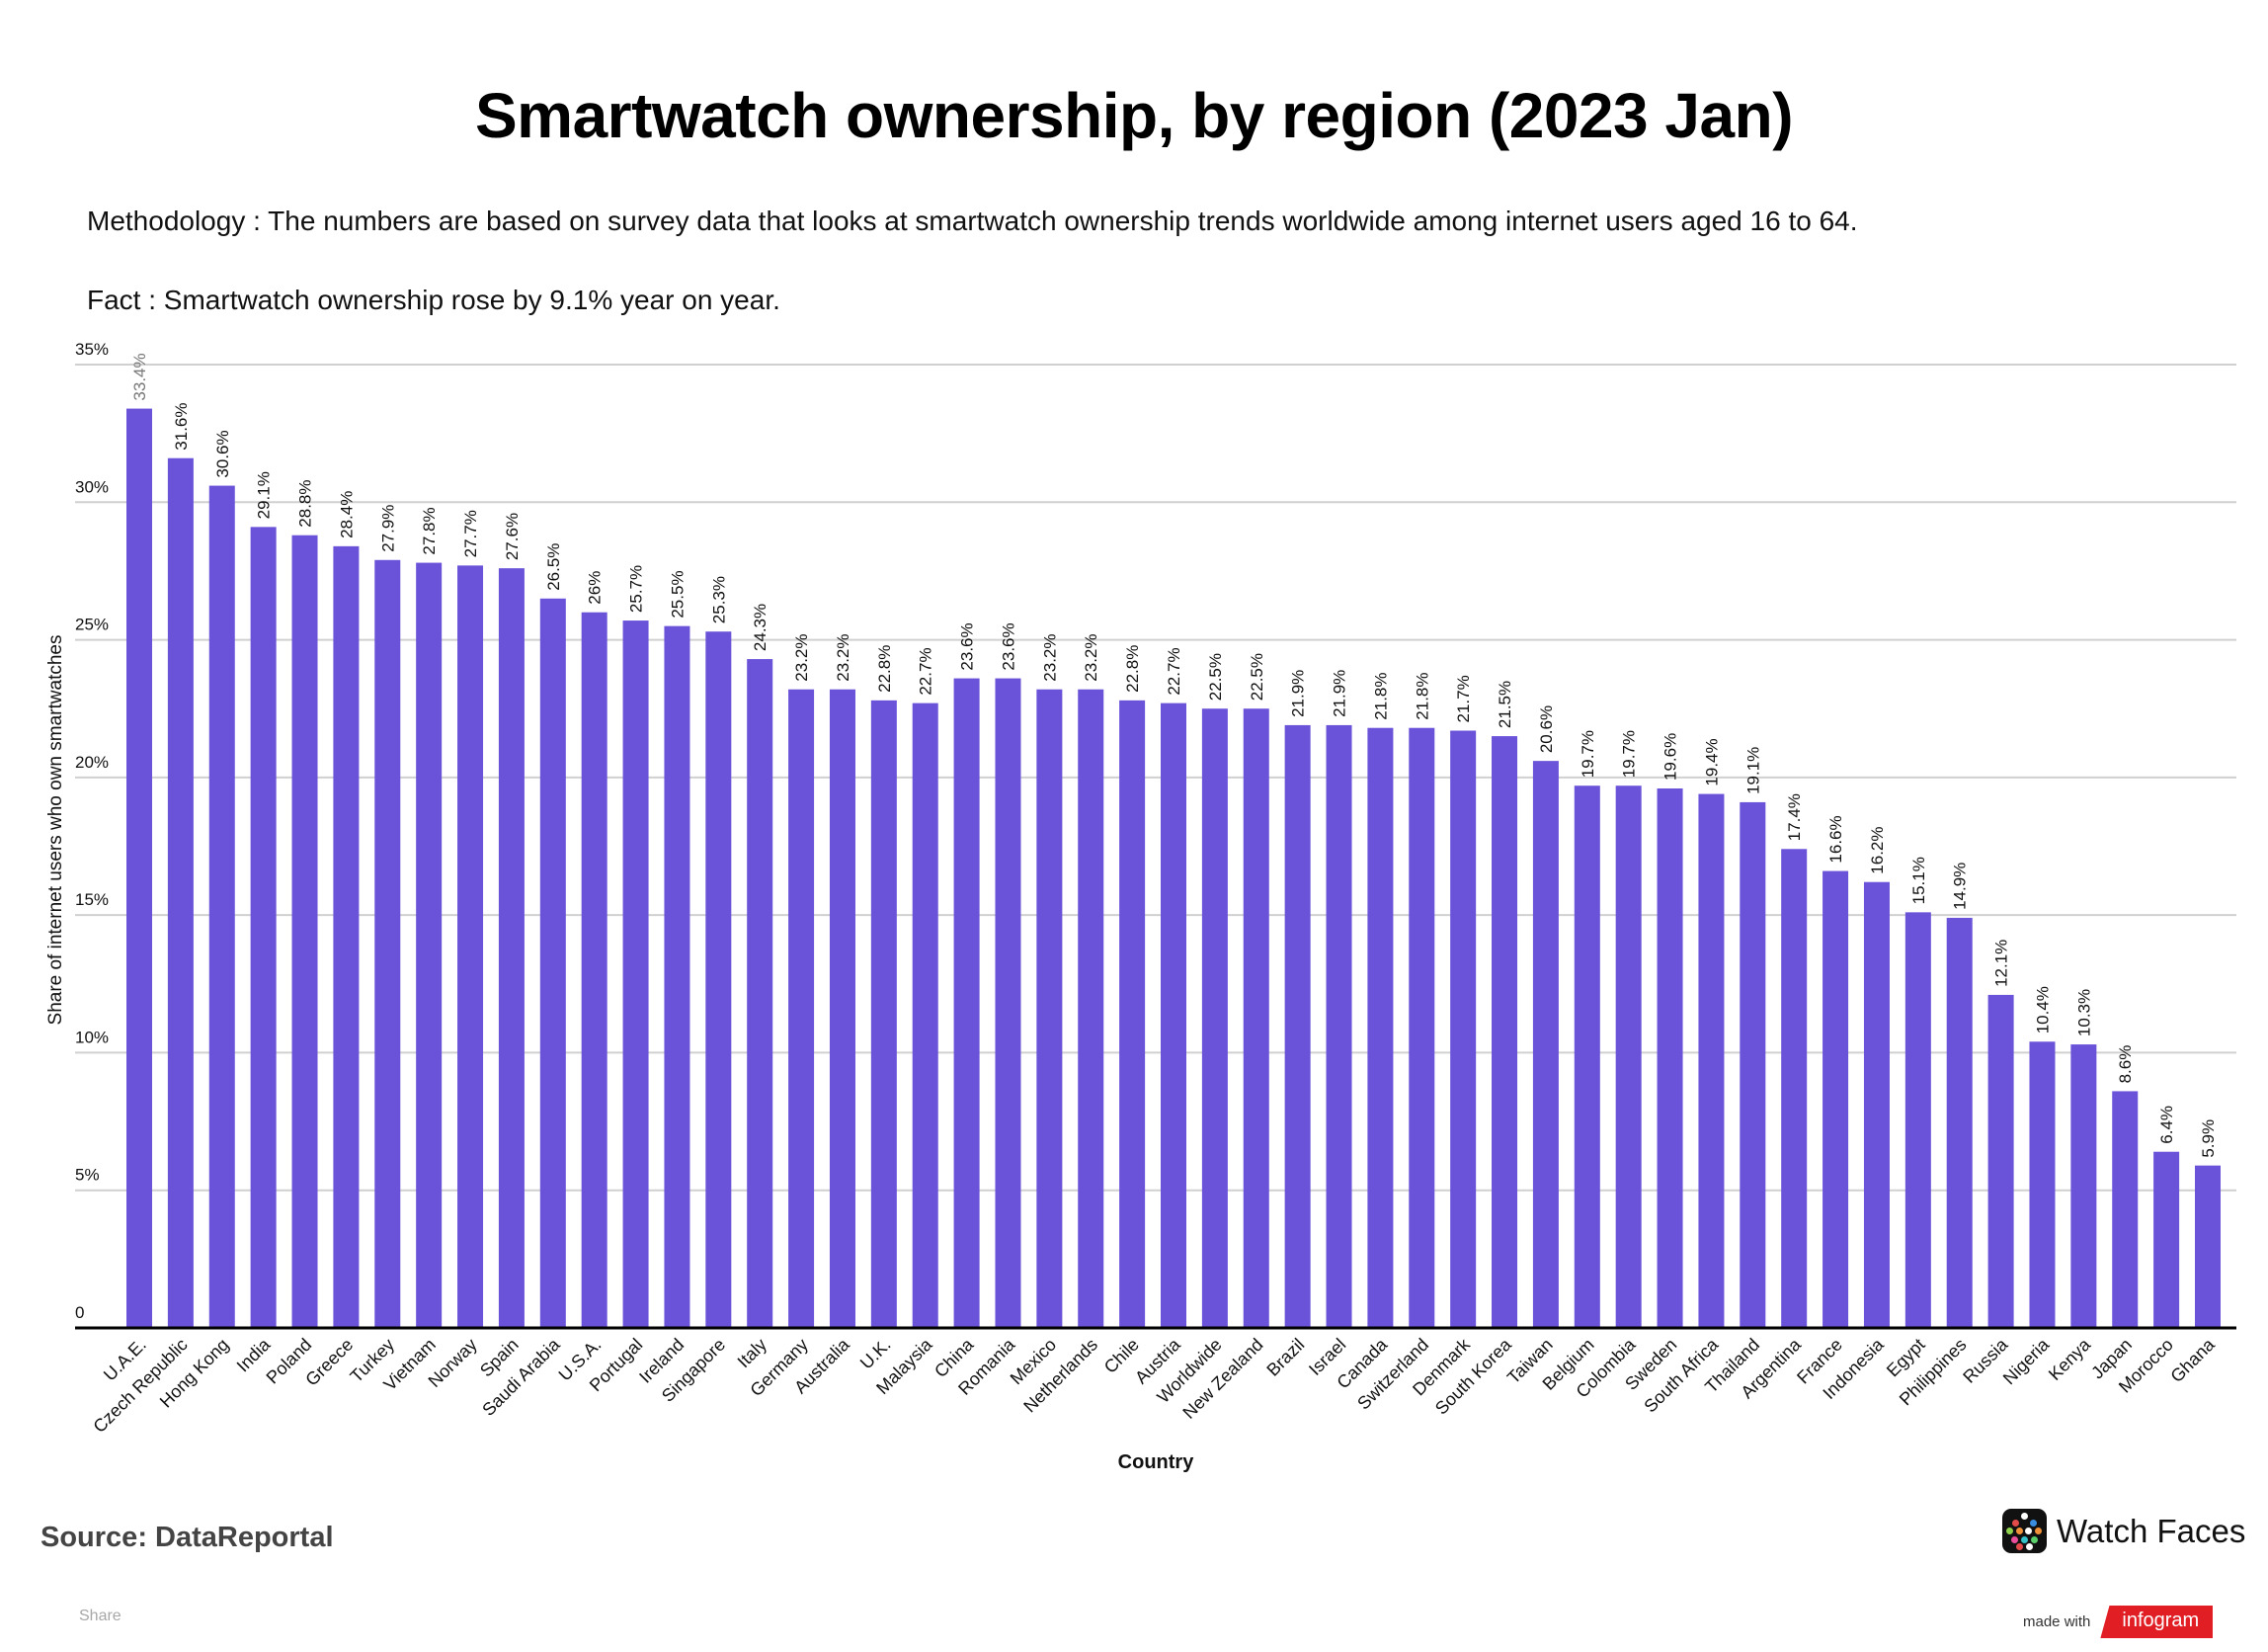  I want to click on data-label: 16.2%, so click(1878, 850).